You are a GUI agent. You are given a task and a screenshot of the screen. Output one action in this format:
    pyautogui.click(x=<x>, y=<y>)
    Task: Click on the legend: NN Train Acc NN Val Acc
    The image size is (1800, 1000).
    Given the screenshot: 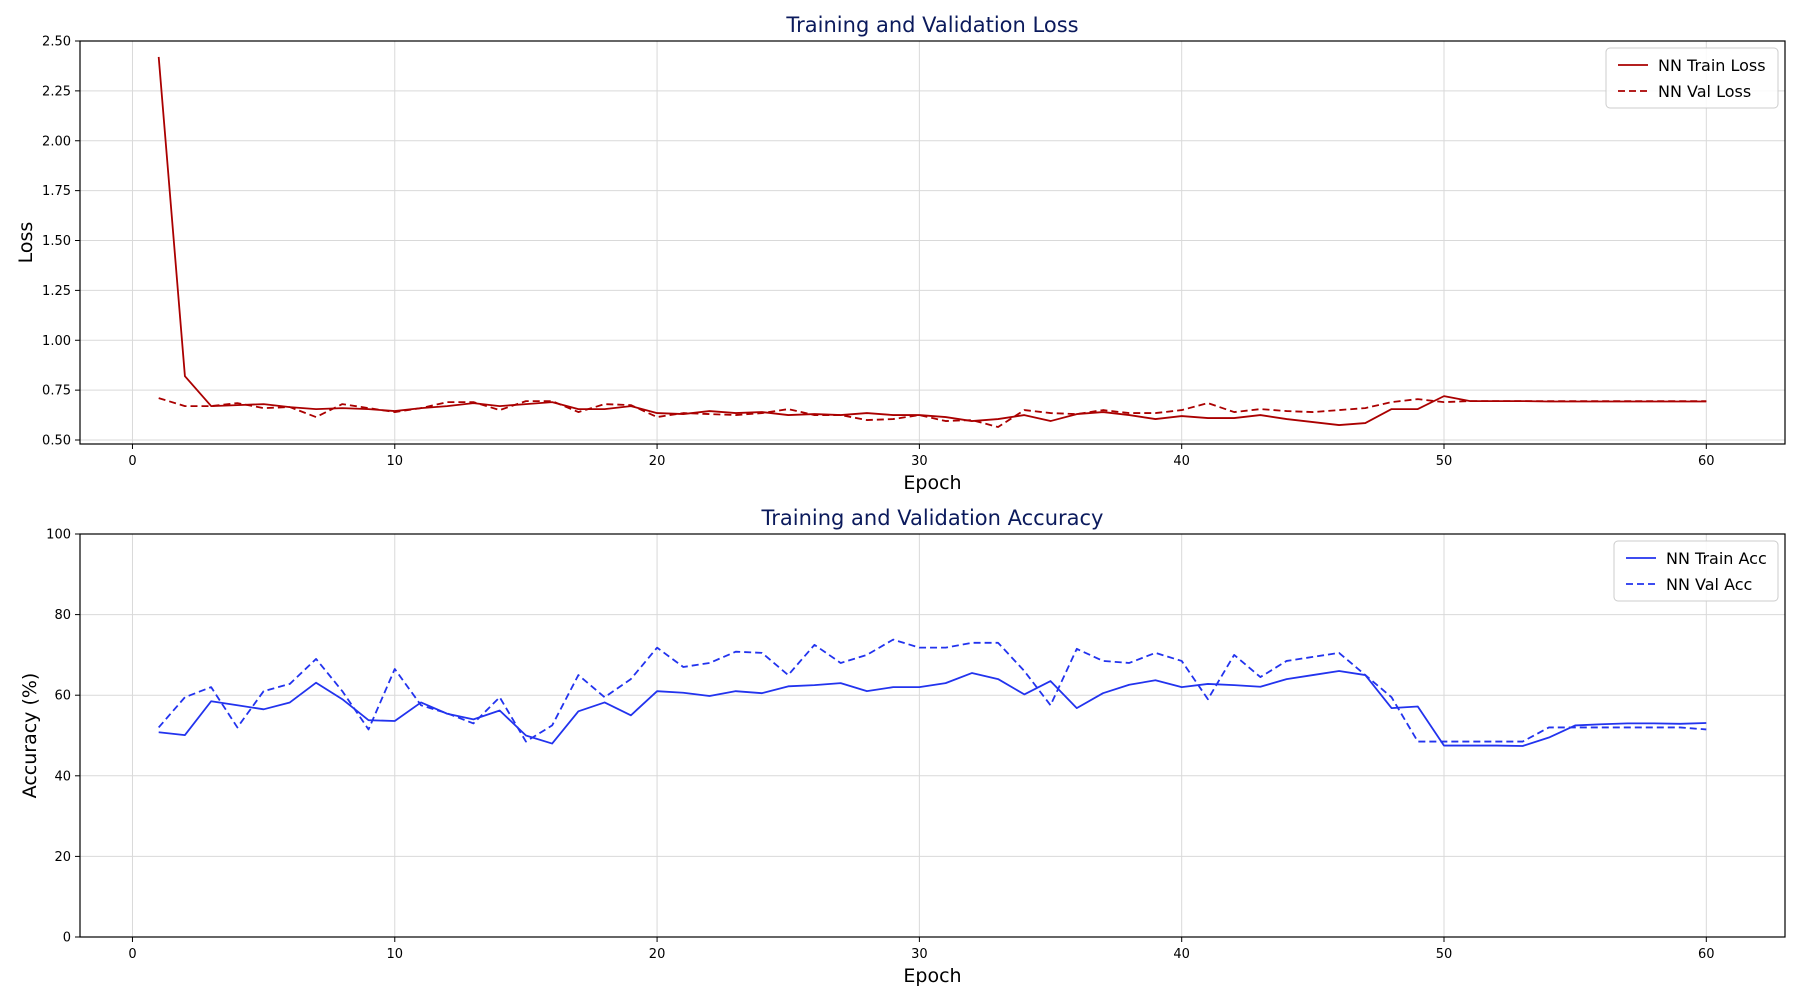 What is the action you would take?
    pyautogui.click(x=1696, y=571)
    